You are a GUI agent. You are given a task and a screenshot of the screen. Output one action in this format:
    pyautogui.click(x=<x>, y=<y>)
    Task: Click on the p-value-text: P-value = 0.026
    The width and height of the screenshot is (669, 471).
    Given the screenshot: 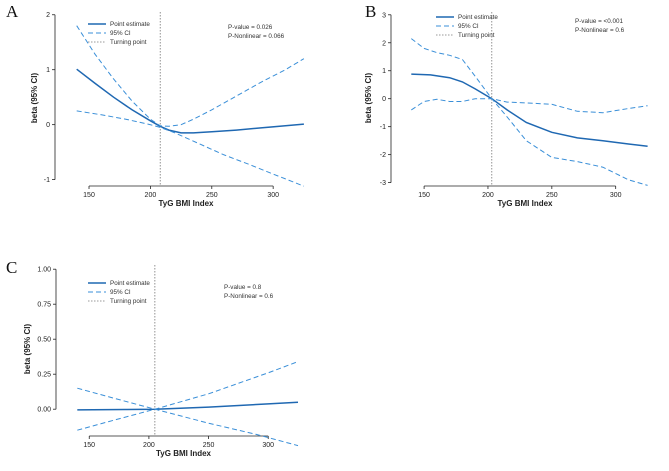 What is the action you would take?
    pyautogui.click(x=250, y=27)
    